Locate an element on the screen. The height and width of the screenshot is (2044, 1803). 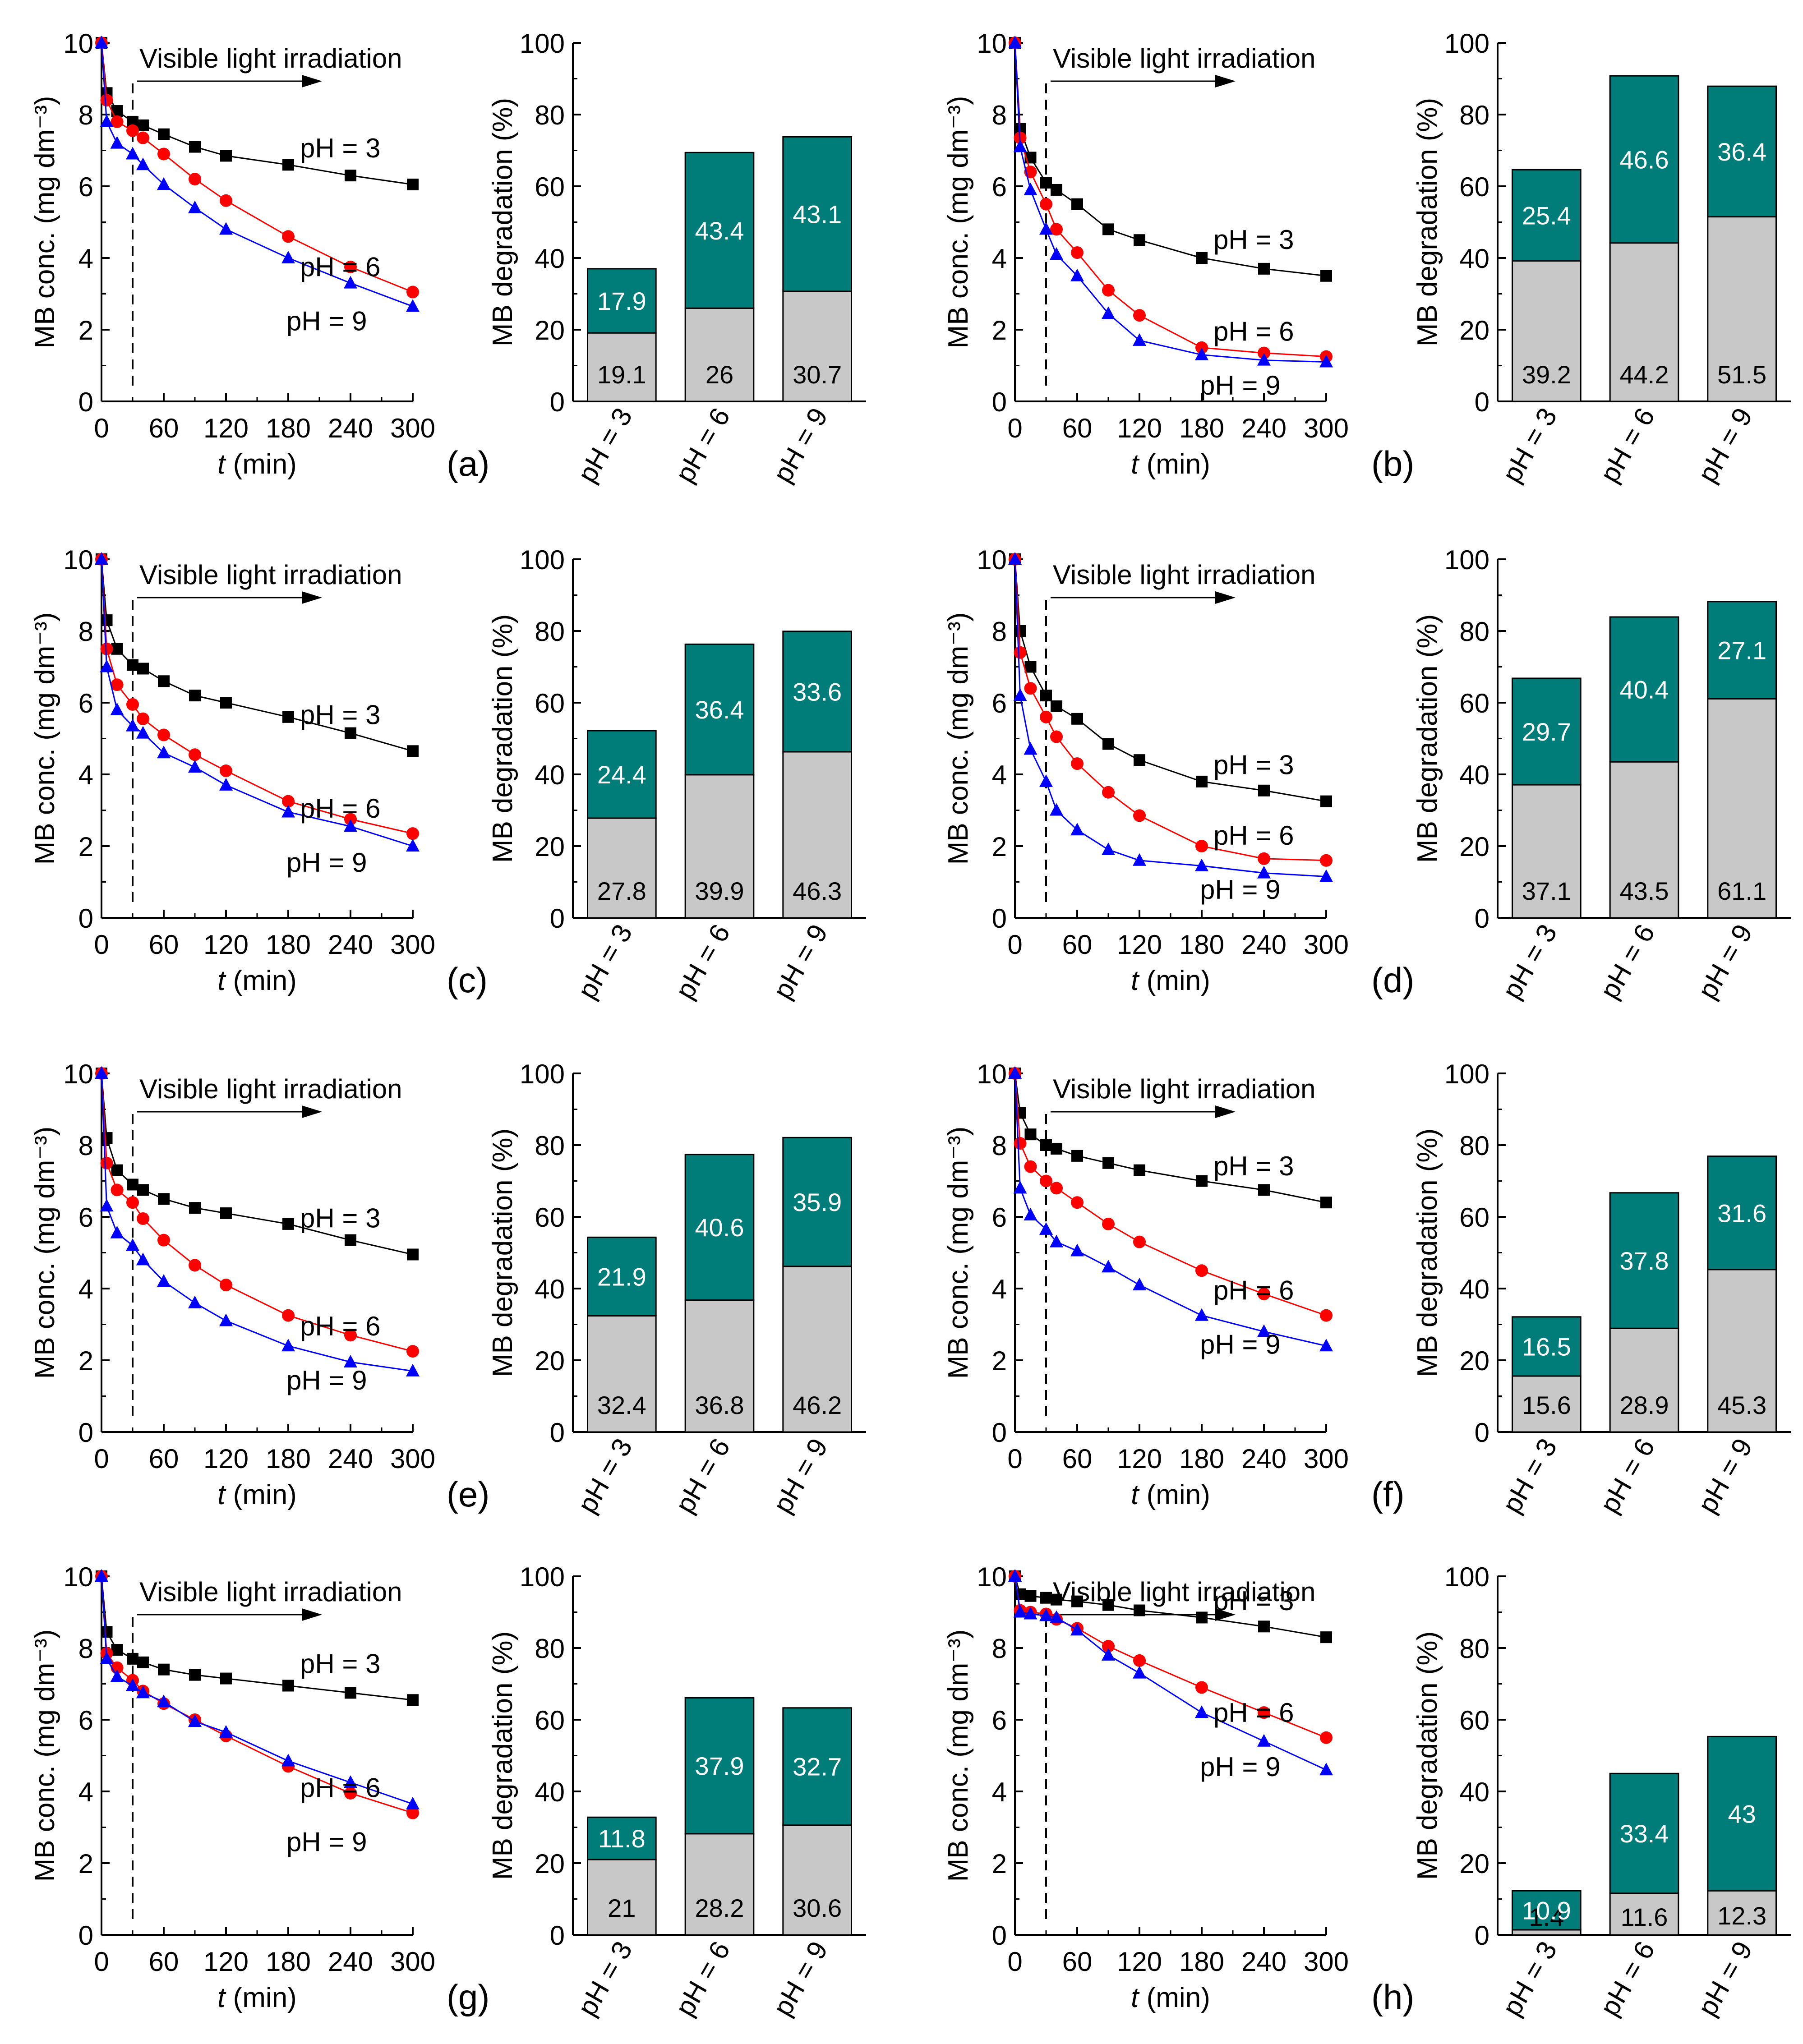
bar-photocatalysis-label: 32.7 is located at coordinates (817, 1767).